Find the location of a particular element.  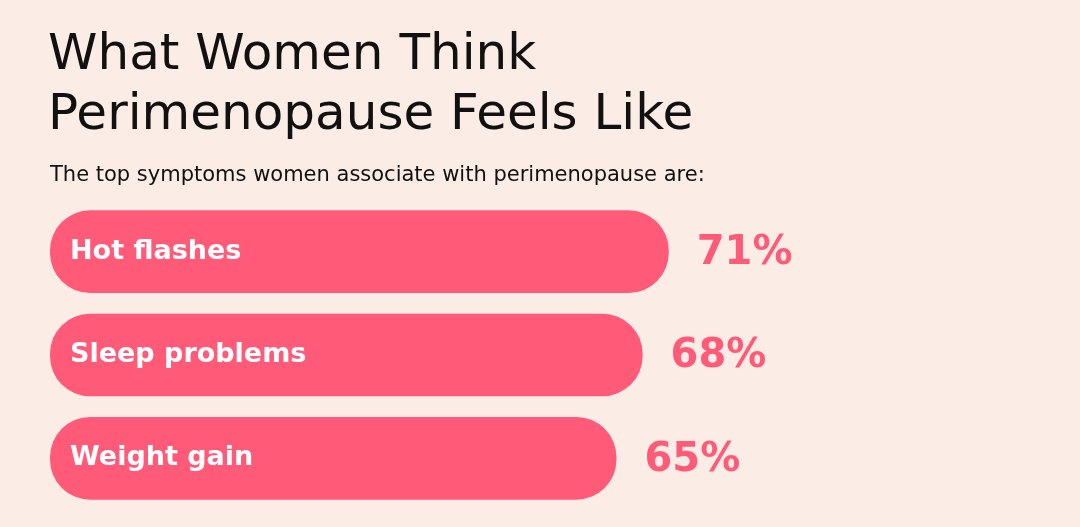

data-label: 65% is located at coordinates (692, 456).